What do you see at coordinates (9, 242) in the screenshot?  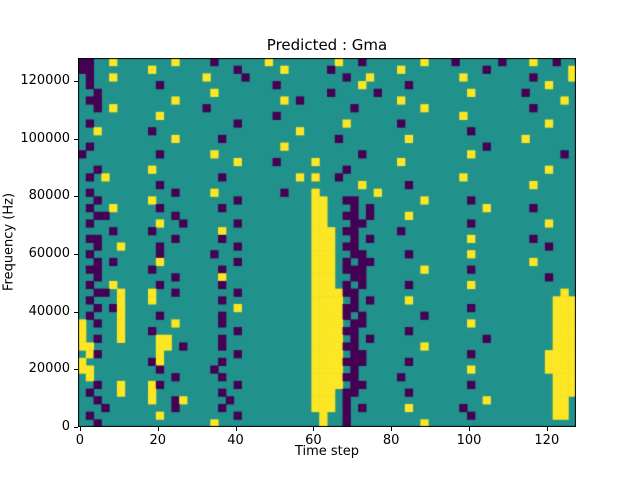 I see `y-axis-label: Frequency (Hz)` at bounding box center [9, 242].